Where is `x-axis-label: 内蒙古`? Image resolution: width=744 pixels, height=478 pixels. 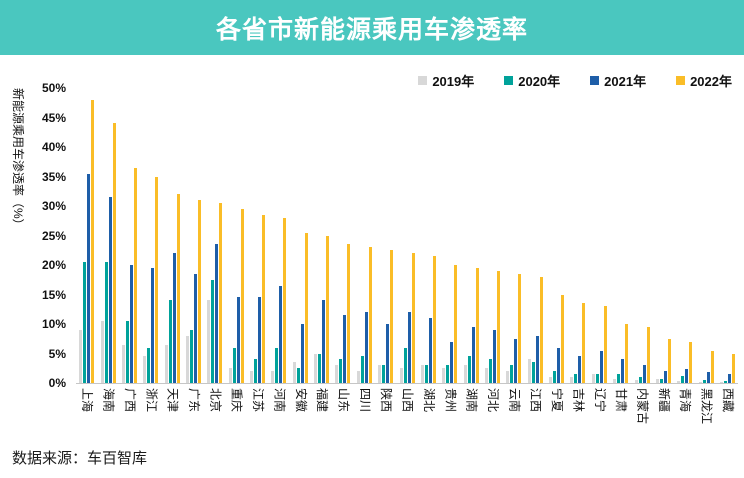 x-axis-label: 内蒙古 is located at coordinates (642, 406).